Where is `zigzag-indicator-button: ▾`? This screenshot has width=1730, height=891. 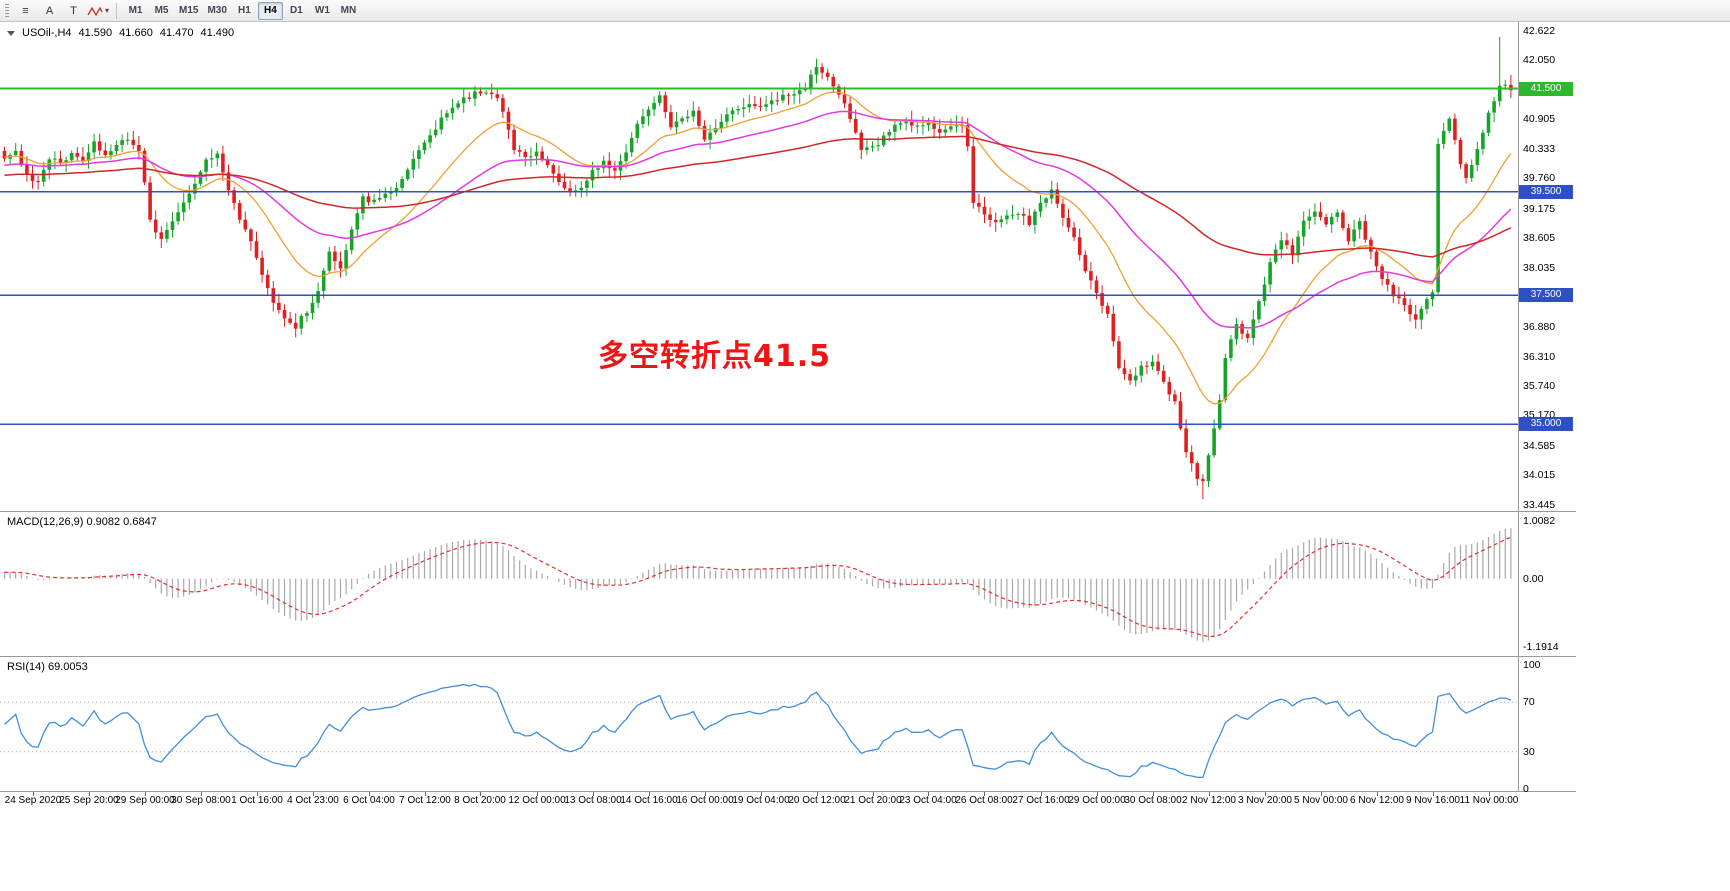
zigzag-indicator-button: ▾ is located at coordinates (98, 11).